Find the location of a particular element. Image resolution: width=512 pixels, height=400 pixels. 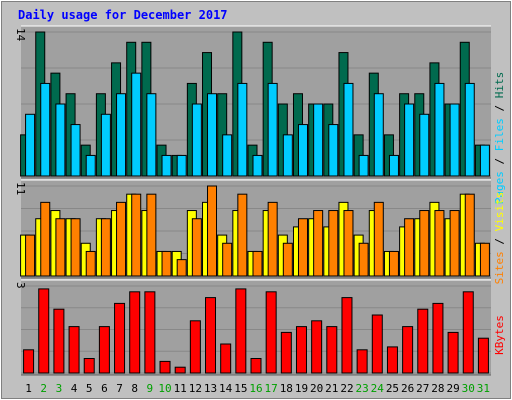

x-tick-label-23: 23 is located at coordinates (362, 388).